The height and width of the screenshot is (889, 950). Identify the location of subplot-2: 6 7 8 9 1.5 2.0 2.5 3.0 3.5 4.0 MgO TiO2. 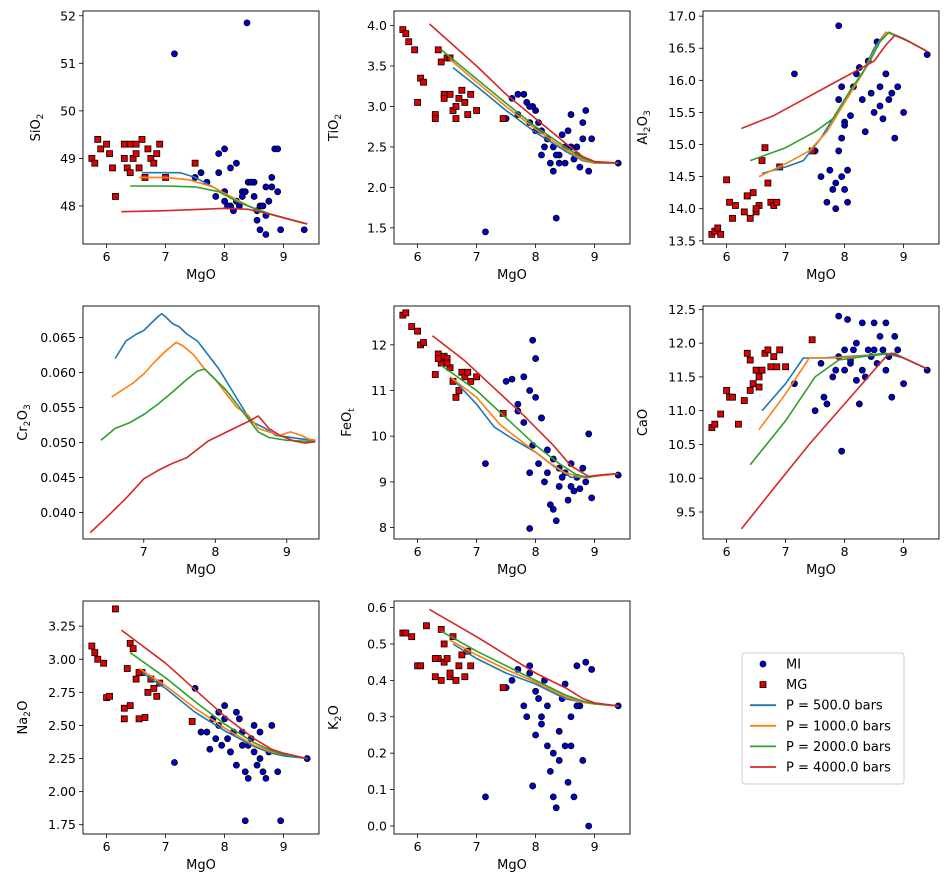
(479, 146).